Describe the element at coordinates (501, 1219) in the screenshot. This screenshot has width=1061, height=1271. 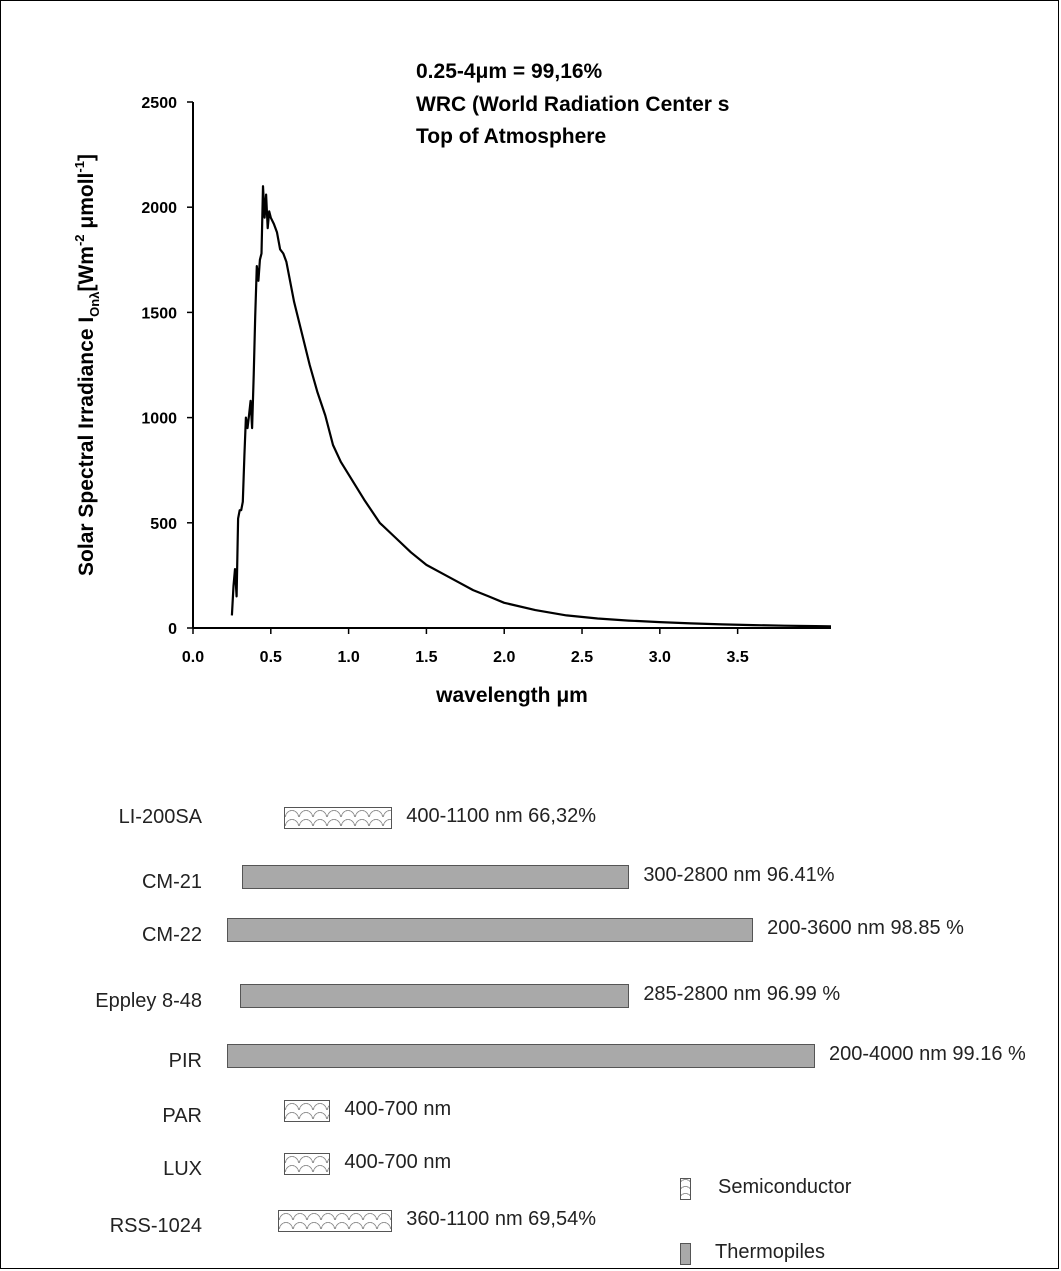
I see `instrument-range-label: 360-1100 nm 69,54%` at that location.